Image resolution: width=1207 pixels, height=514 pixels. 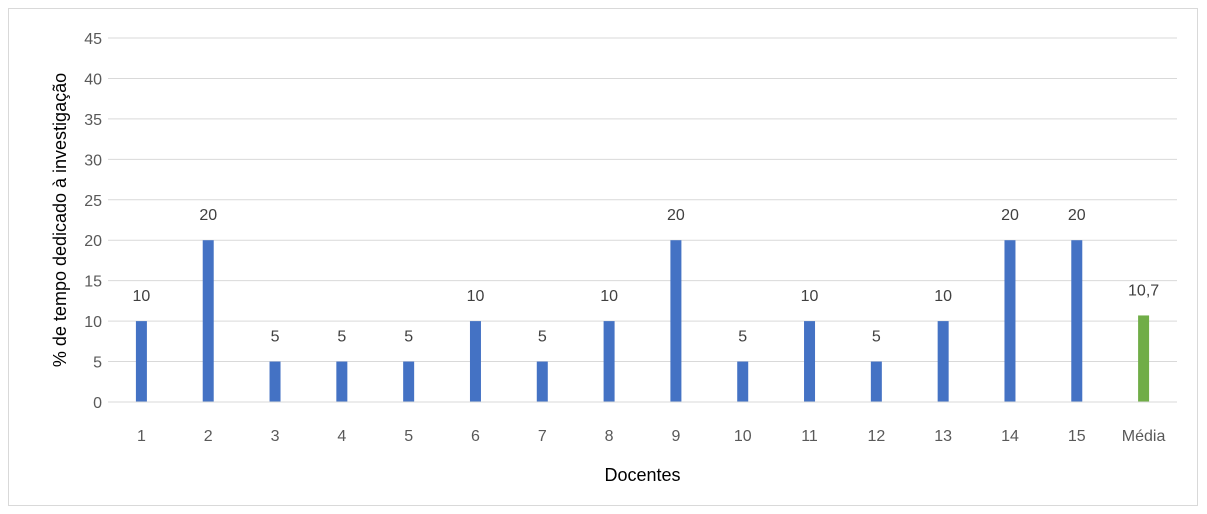 I want to click on x-tick-label: 6, so click(x=475, y=436).